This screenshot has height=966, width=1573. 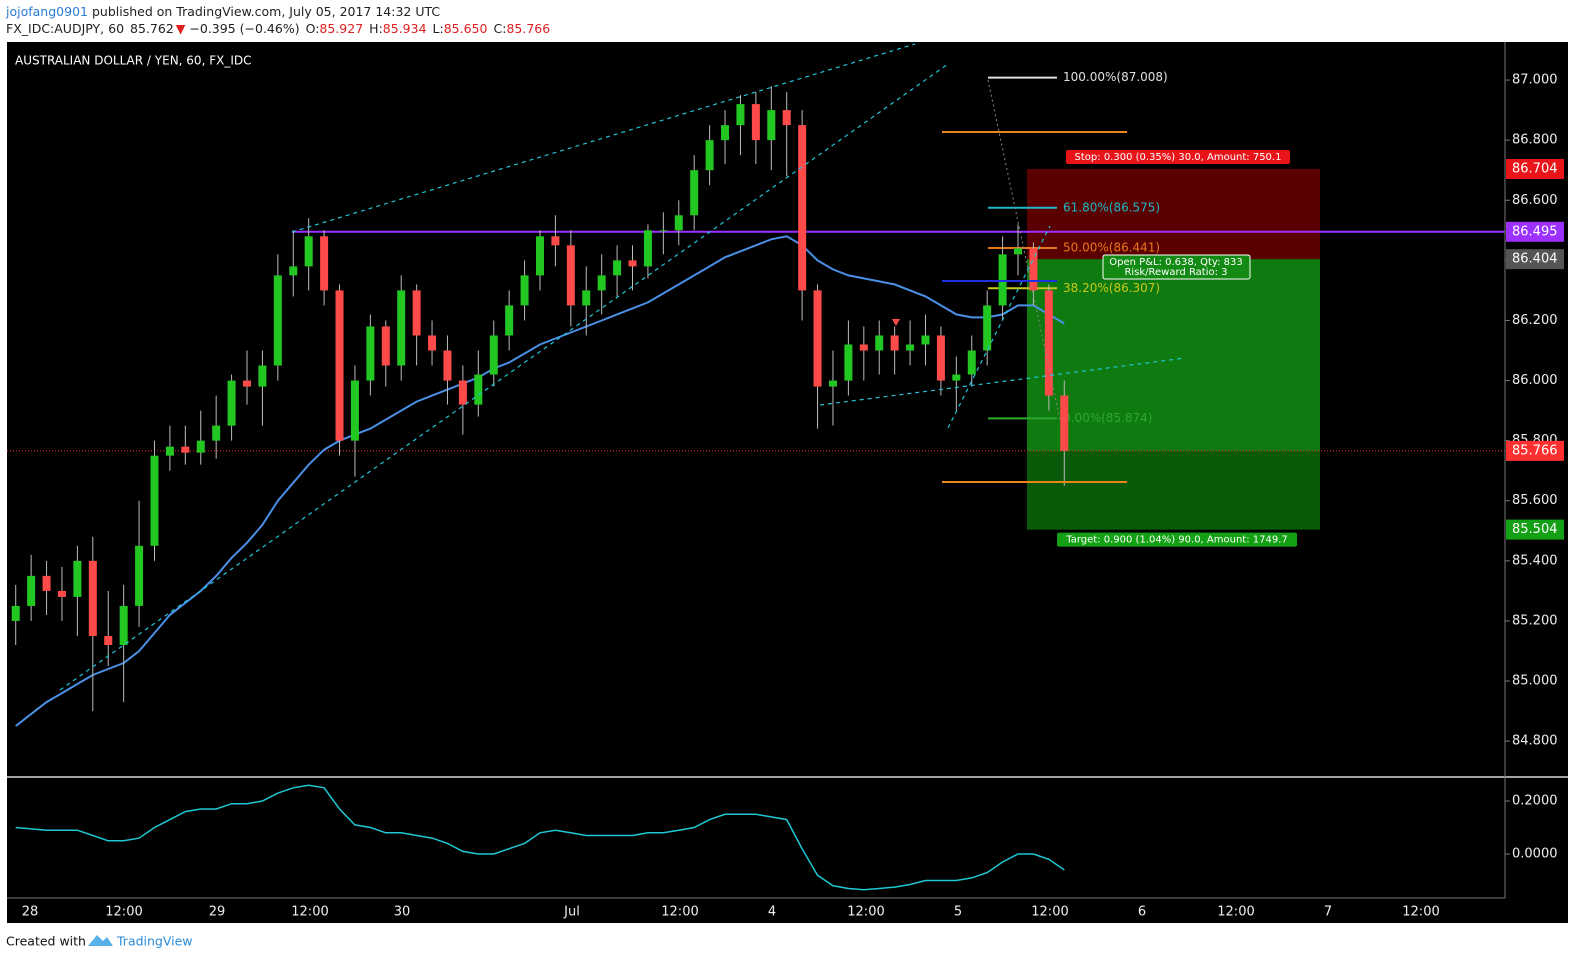 I want to click on osc-tick-label: 0.2000, so click(x=1535, y=801).